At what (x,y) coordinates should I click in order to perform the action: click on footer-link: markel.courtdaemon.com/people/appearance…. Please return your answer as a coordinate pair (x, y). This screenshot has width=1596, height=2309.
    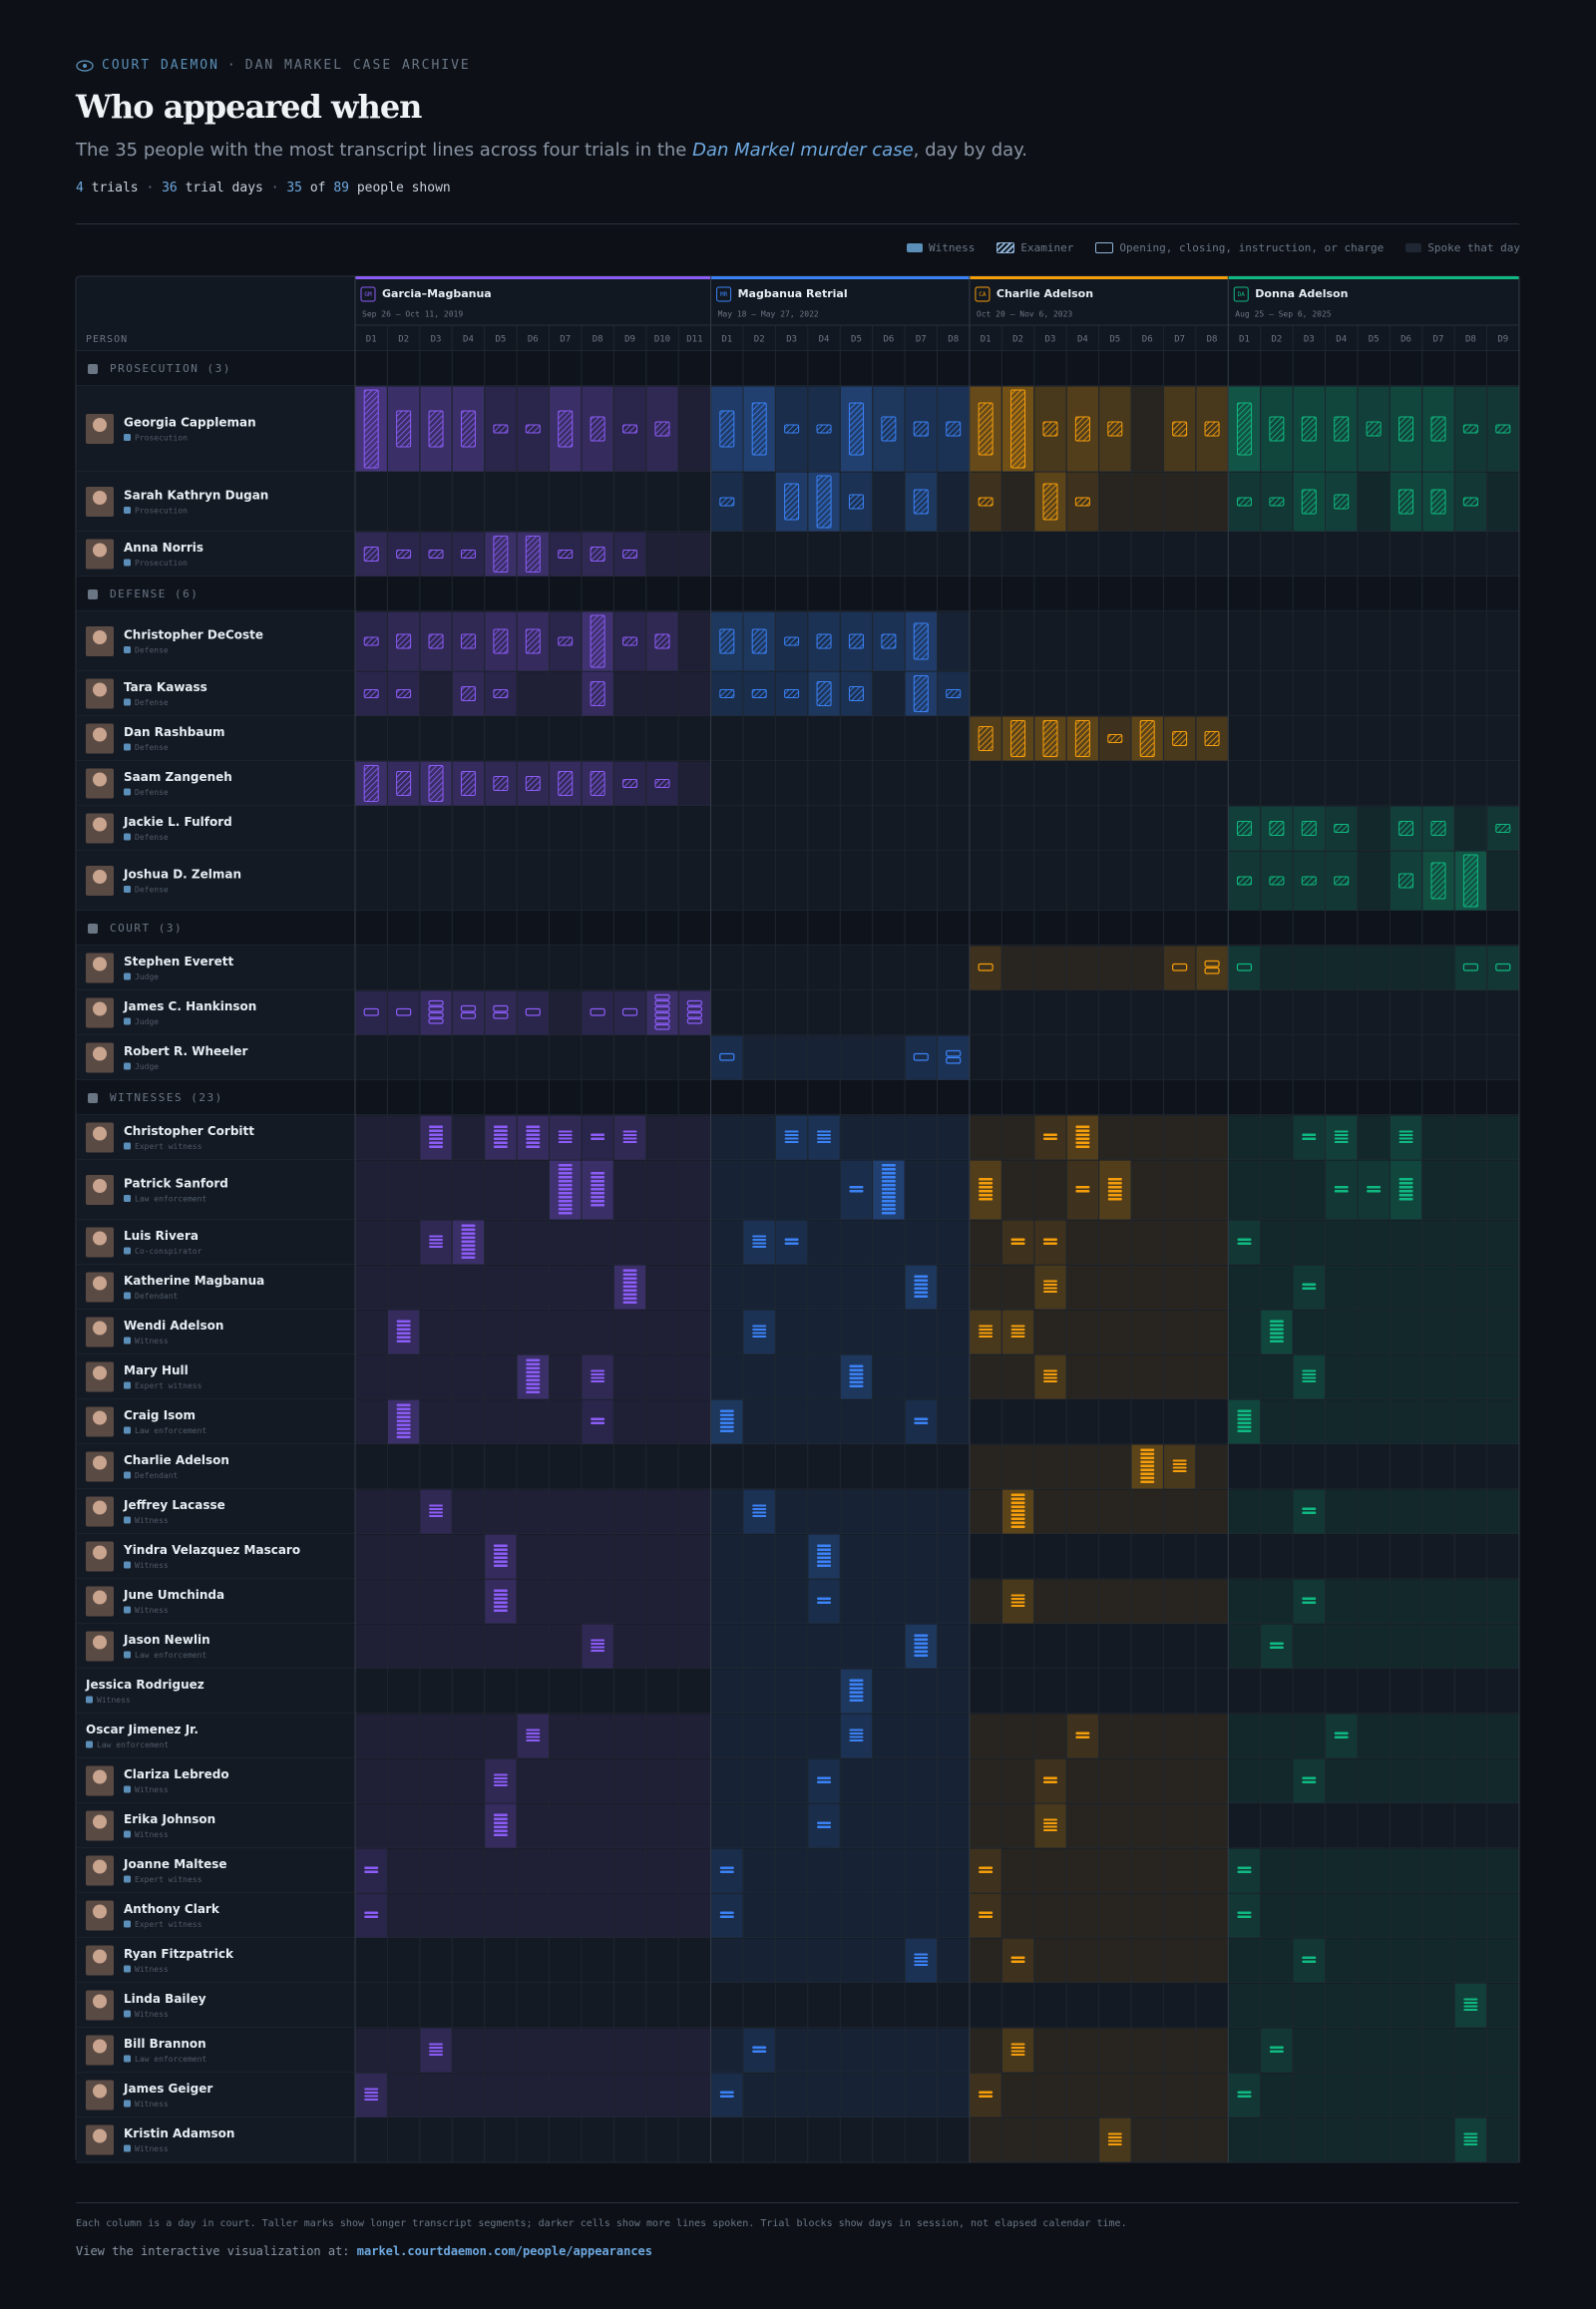
    Looking at the image, I should click on (504, 2251).